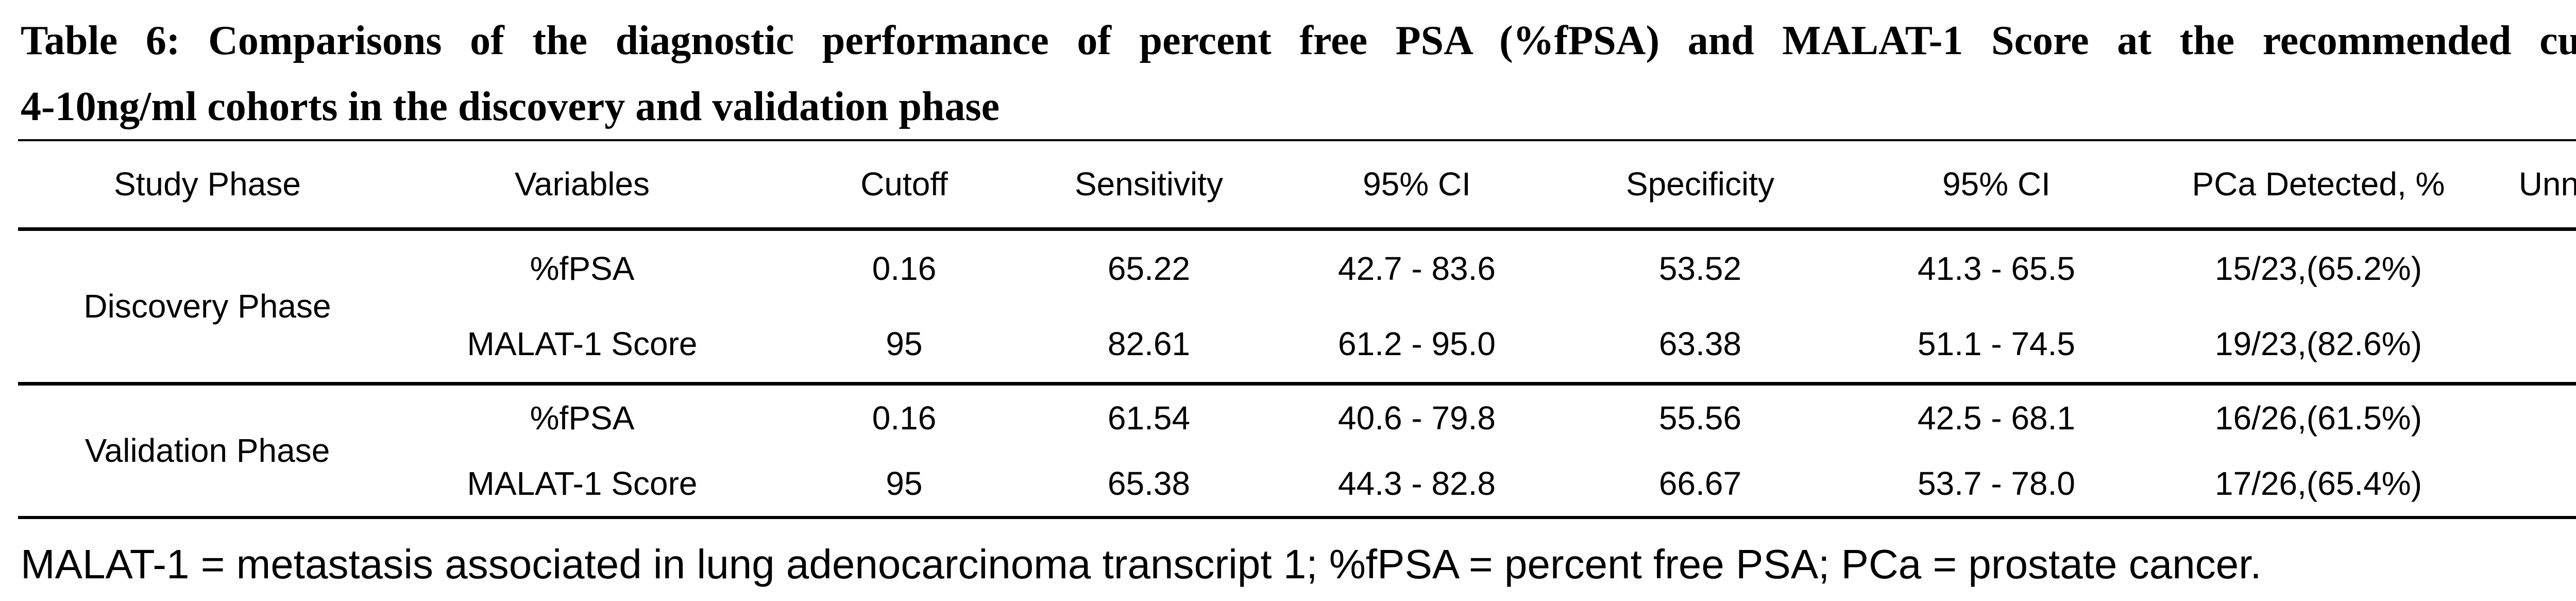 Image resolution: width=2576 pixels, height=601 pixels. Describe the element at coordinates (2522, 345) in the screenshot. I see `cell-biopsies-avoided: 44/71,(62.0%)` at that location.